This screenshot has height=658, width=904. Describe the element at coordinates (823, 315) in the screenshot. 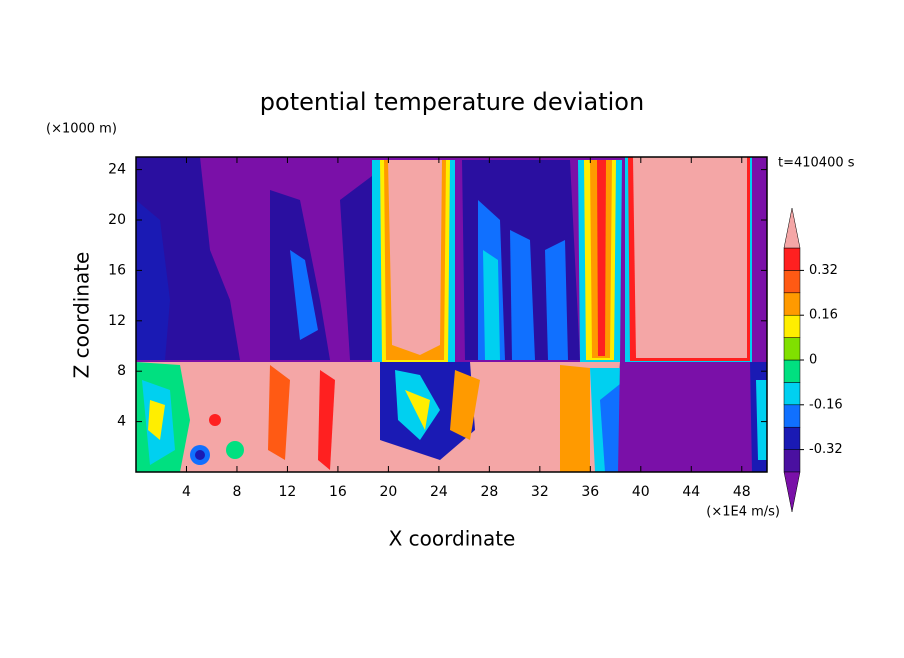

I see `colorbar-tick-label: 0.16` at that location.